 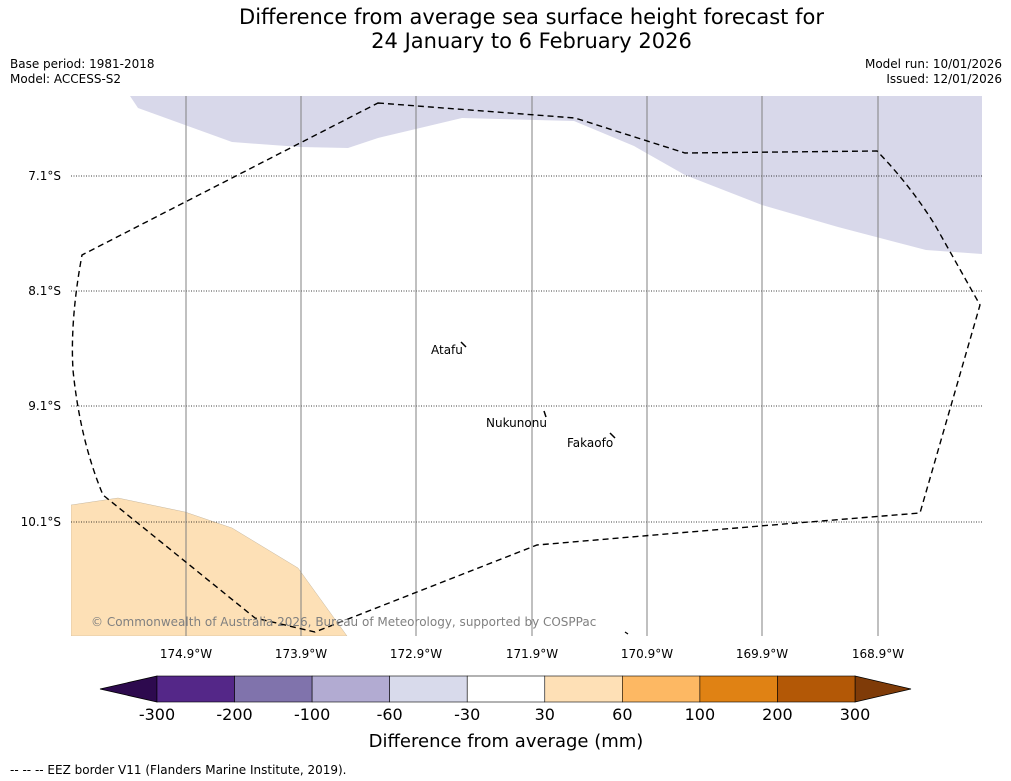 What do you see at coordinates (933, 64) in the screenshot?
I see `model-run: Model run: 10/01/2026` at bounding box center [933, 64].